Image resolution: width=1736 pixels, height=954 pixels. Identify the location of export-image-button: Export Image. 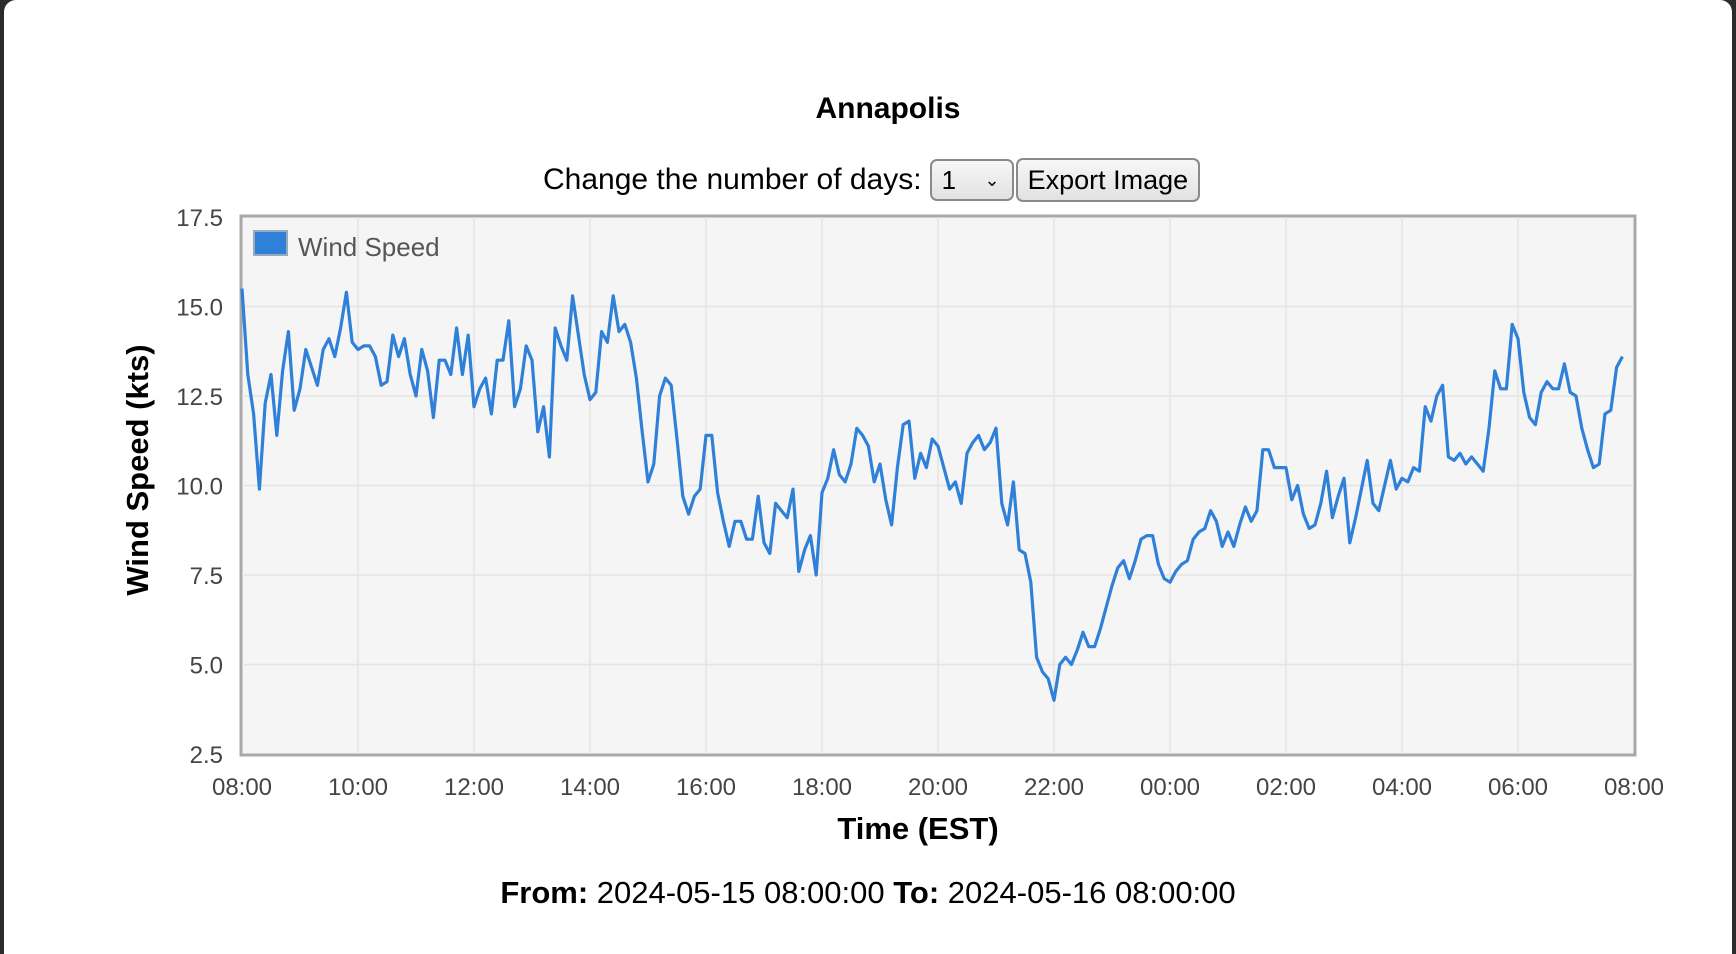
(1108, 180).